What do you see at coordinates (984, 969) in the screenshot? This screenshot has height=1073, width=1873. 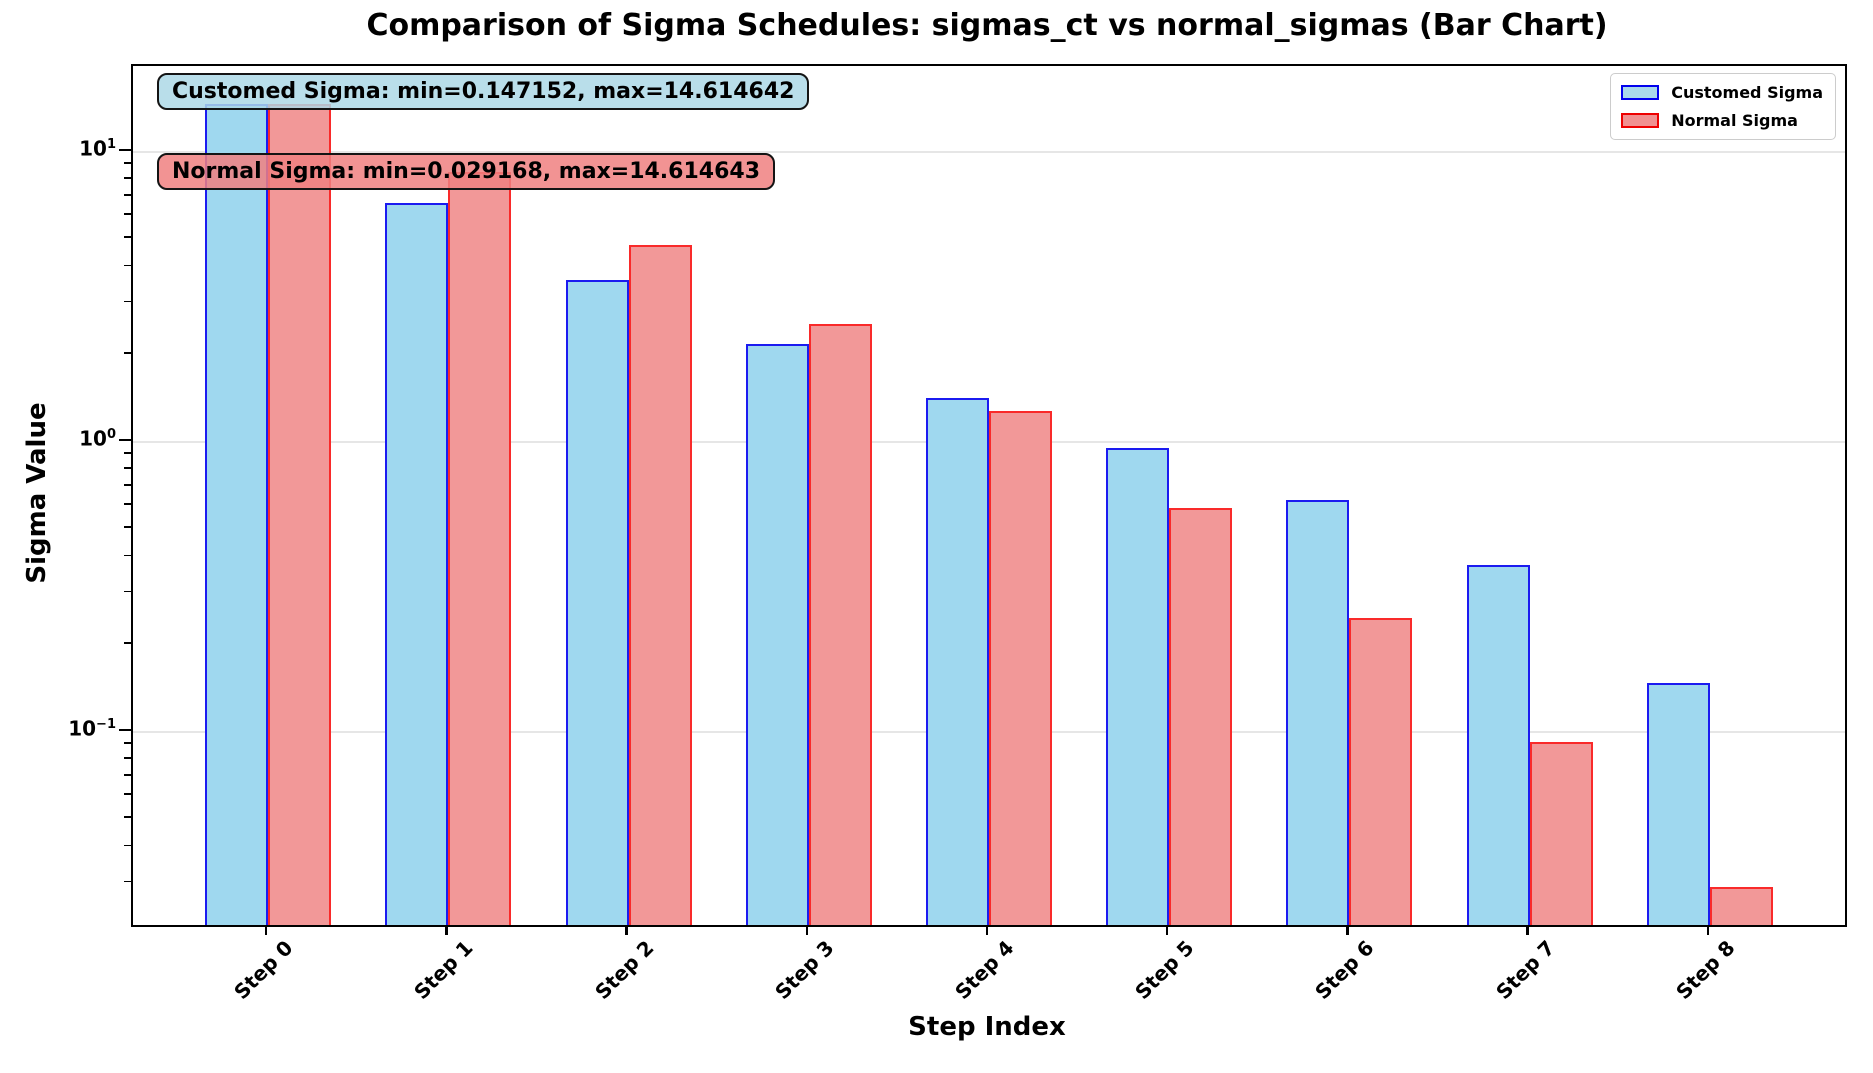 I see `x-tick-label-step4: Step 4` at bounding box center [984, 969].